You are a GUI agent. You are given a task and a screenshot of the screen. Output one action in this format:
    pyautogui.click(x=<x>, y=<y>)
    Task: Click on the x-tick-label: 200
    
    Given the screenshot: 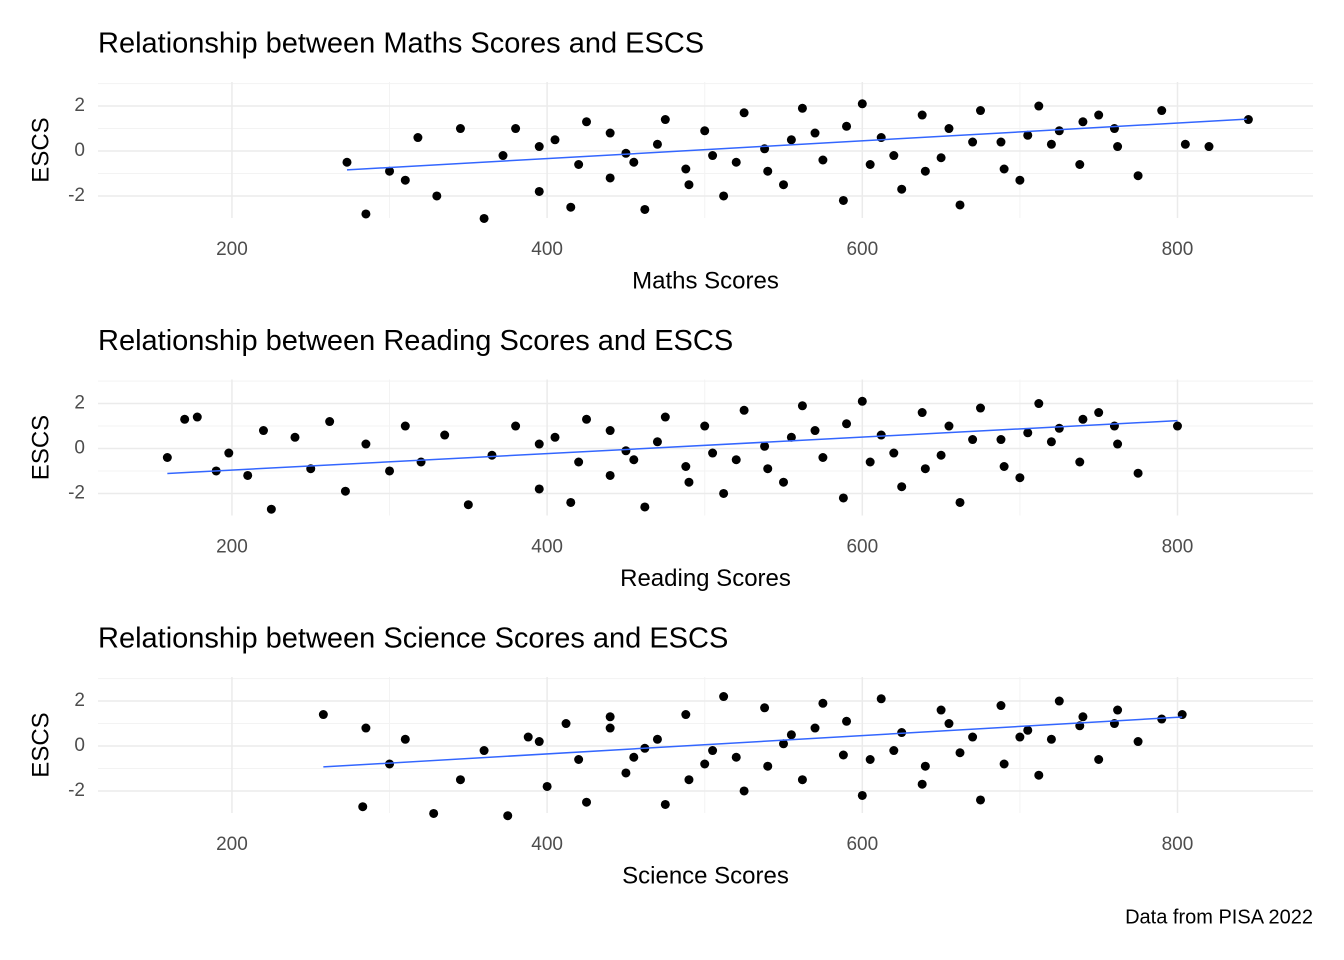 What is the action you would take?
    pyautogui.click(x=232, y=844)
    